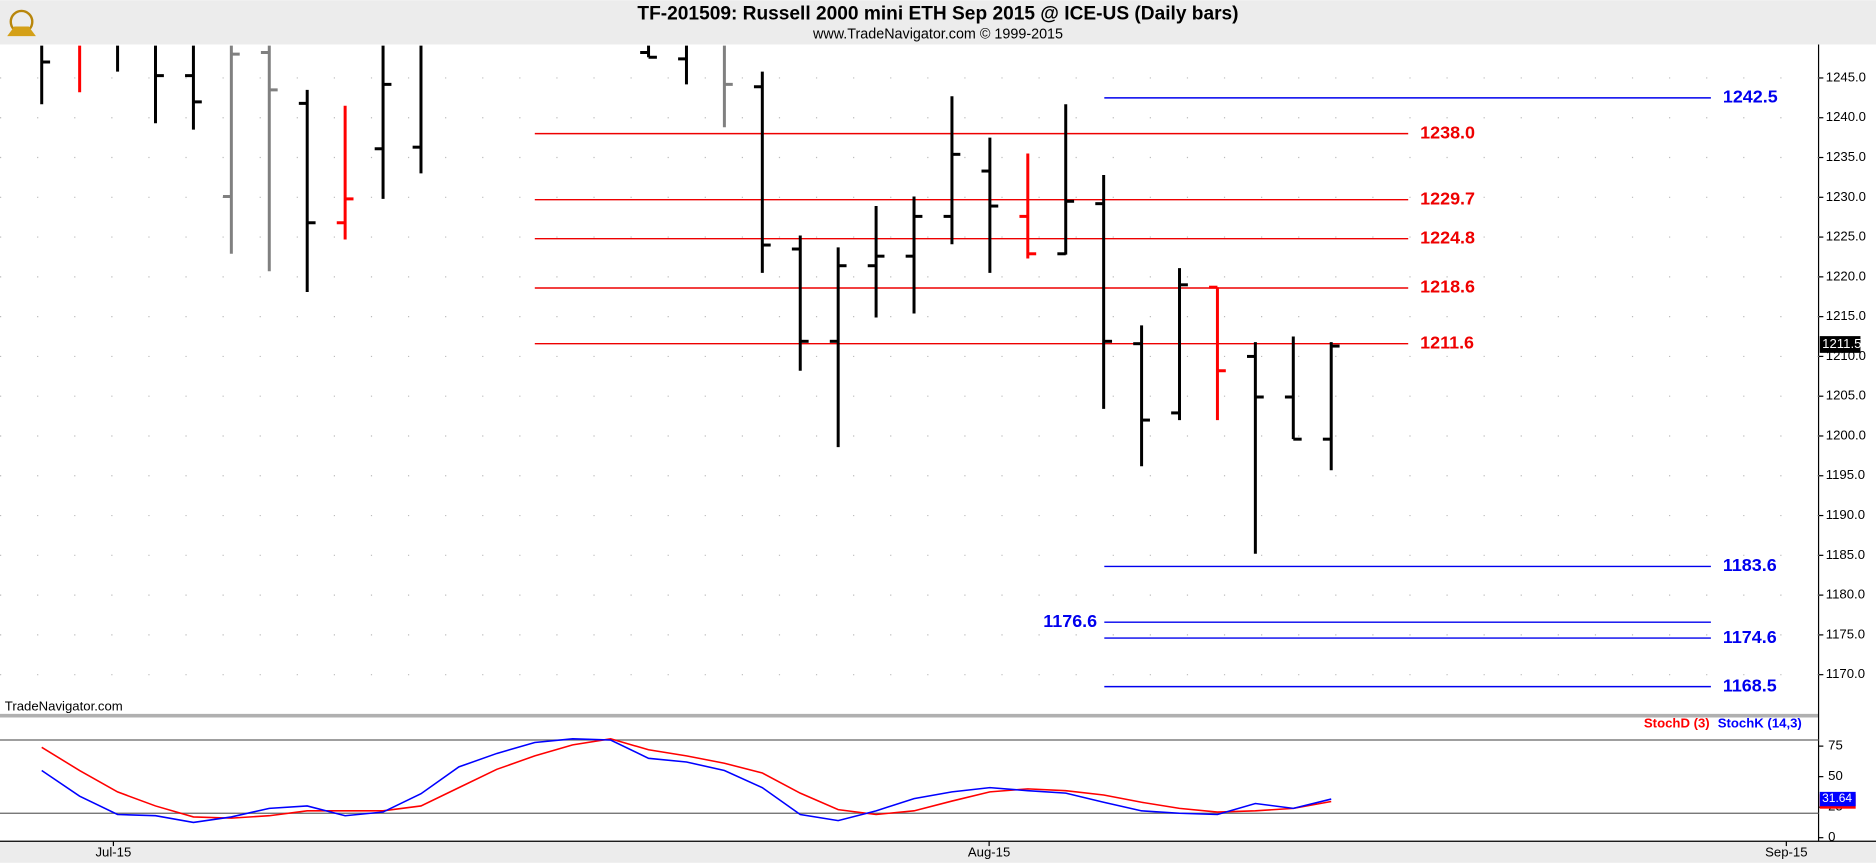 This screenshot has height=863, width=1876. Describe the element at coordinates (1845, 554) in the screenshot. I see `y-tick-label: 1185.0` at that location.